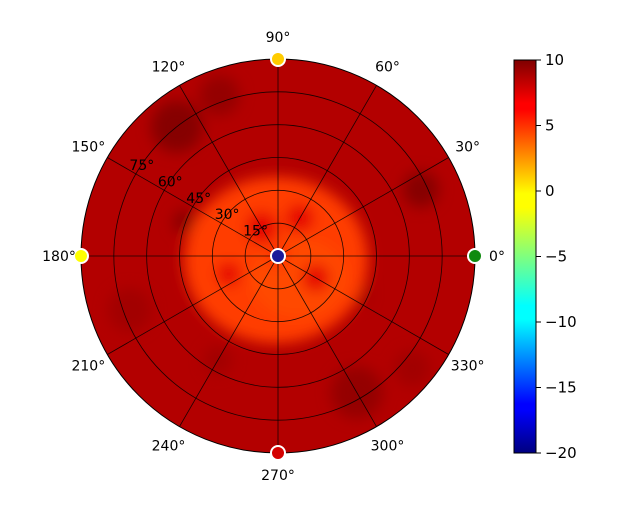 This screenshot has width=642, height=513. I want to click on angle-tick-label: 150°, so click(88, 148).